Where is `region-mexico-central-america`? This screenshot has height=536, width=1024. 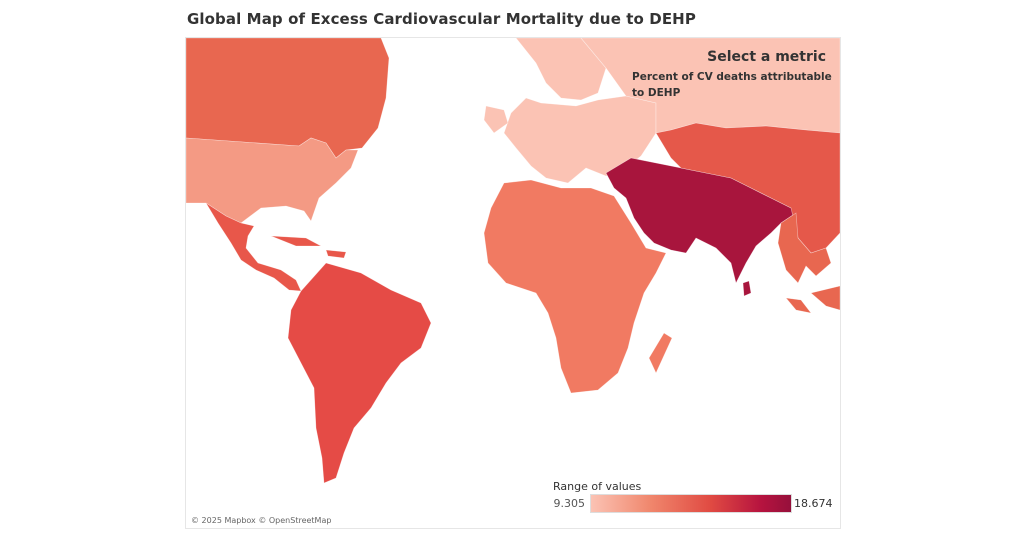 region-mexico-central-america is located at coordinates (253, 247).